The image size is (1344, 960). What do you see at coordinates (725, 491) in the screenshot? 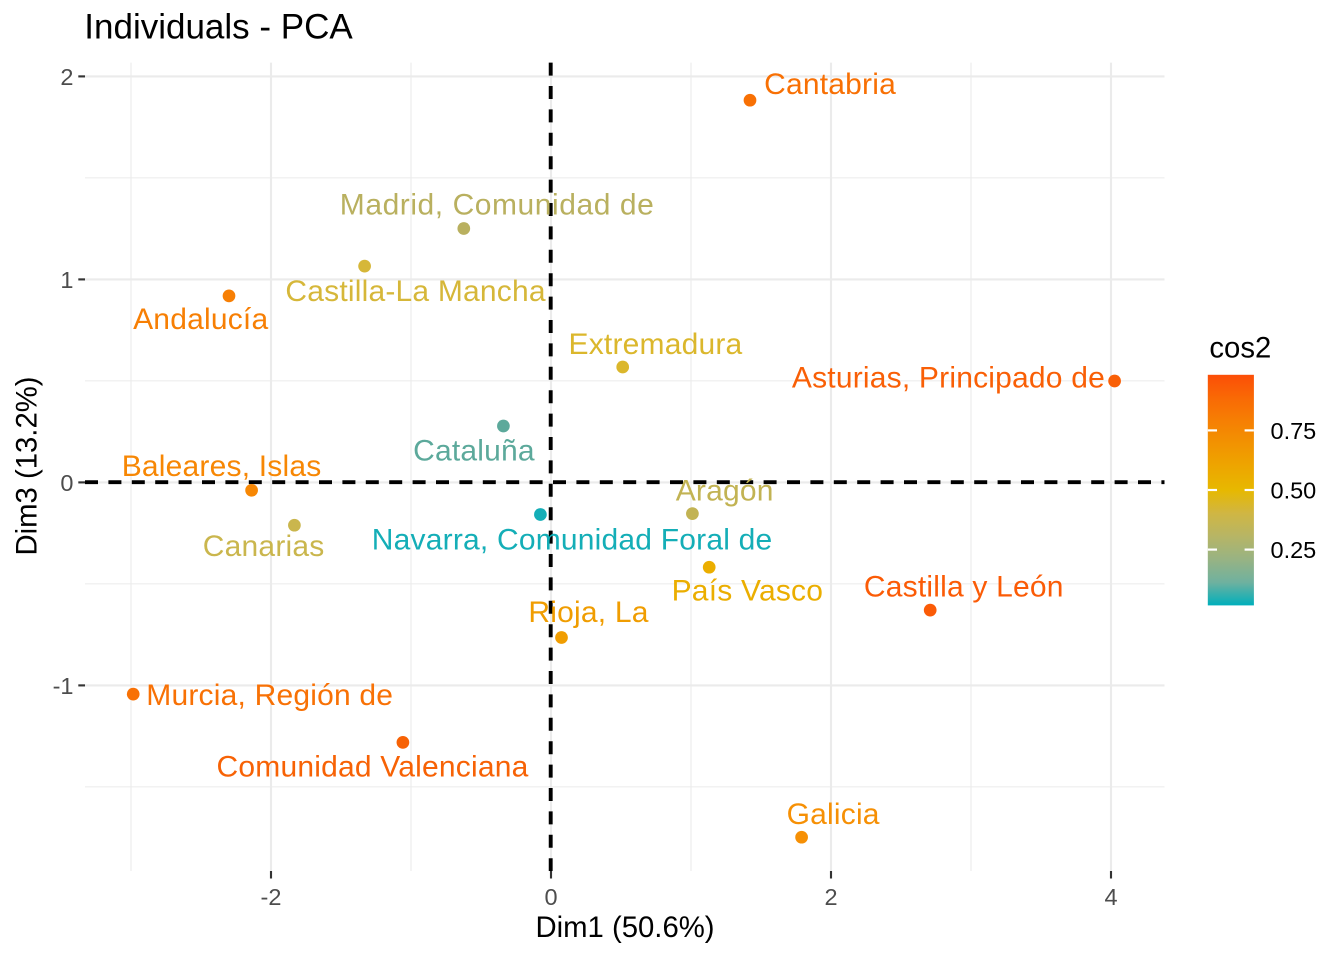
I see `svg-text: Aragón` at bounding box center [725, 491].